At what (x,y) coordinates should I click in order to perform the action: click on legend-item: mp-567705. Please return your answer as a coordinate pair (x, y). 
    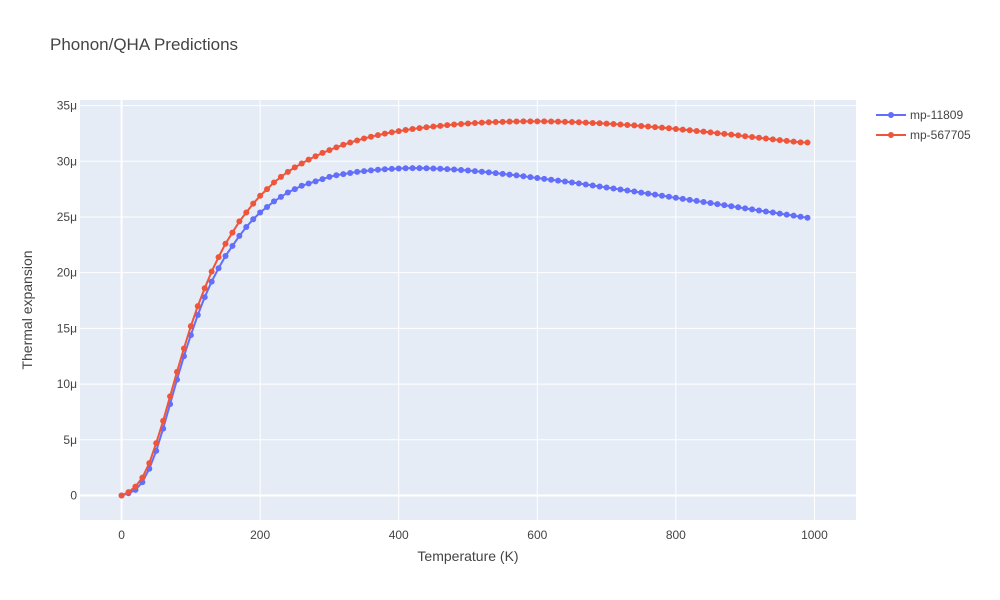
    Looking at the image, I should click on (923, 135).